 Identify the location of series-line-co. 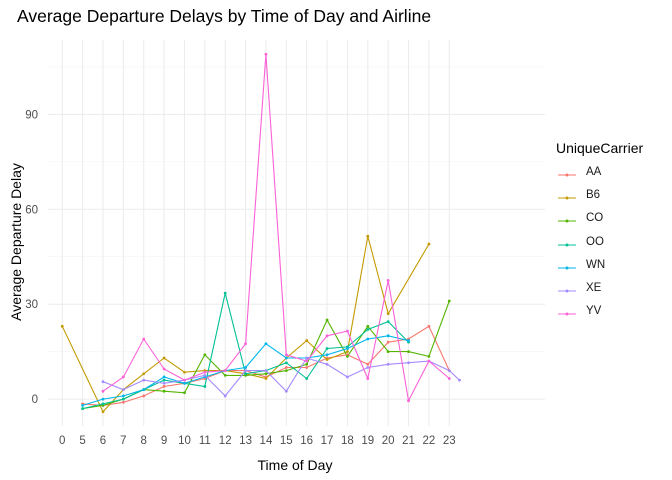
(266, 355).